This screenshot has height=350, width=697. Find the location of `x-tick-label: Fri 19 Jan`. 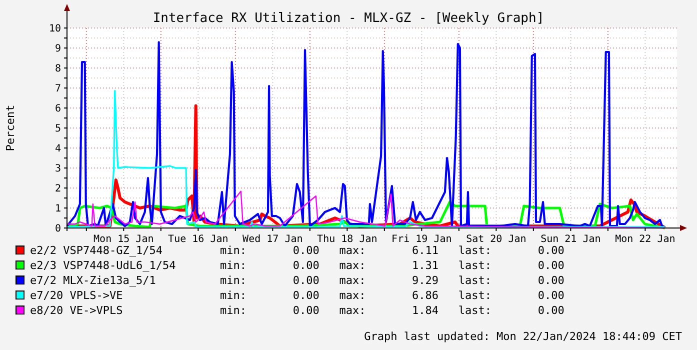

x-tick-label: Fri 19 Jan is located at coordinates (422, 239).